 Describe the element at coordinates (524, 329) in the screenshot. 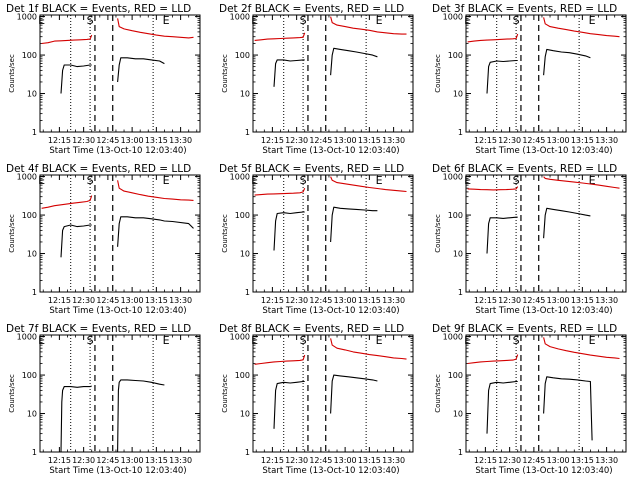

I see `panel-title: Det 9f BLACK = Events, RED = LLD` at that location.